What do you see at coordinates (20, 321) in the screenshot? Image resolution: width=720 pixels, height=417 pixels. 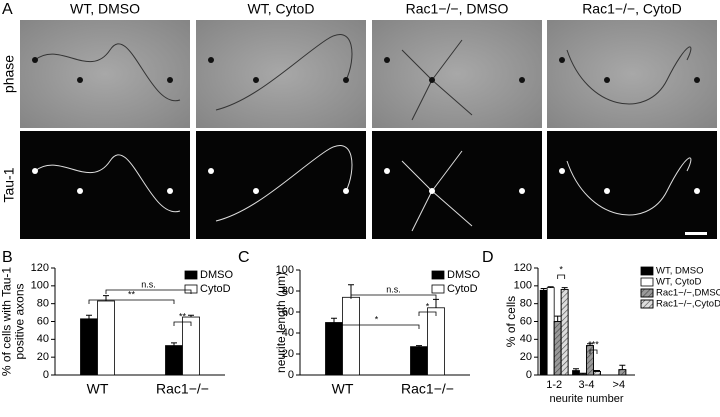 I see `y-axis-label: positive axons` at bounding box center [20, 321].